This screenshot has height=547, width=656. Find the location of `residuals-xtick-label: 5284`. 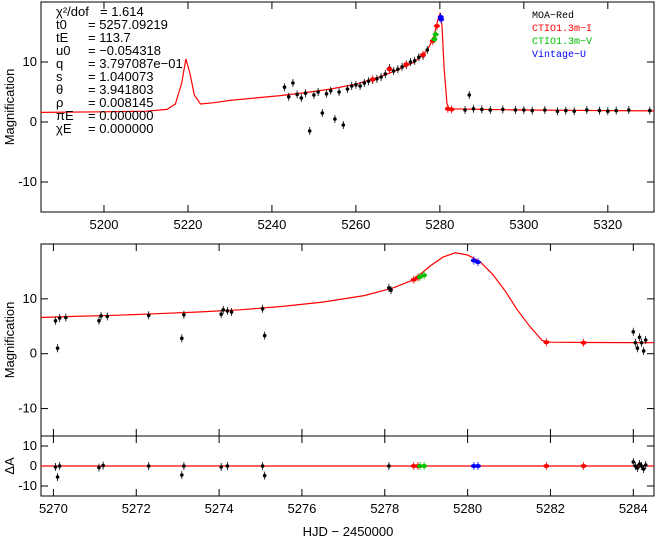

residuals-xtick-label: 5284 is located at coordinates (633, 508).